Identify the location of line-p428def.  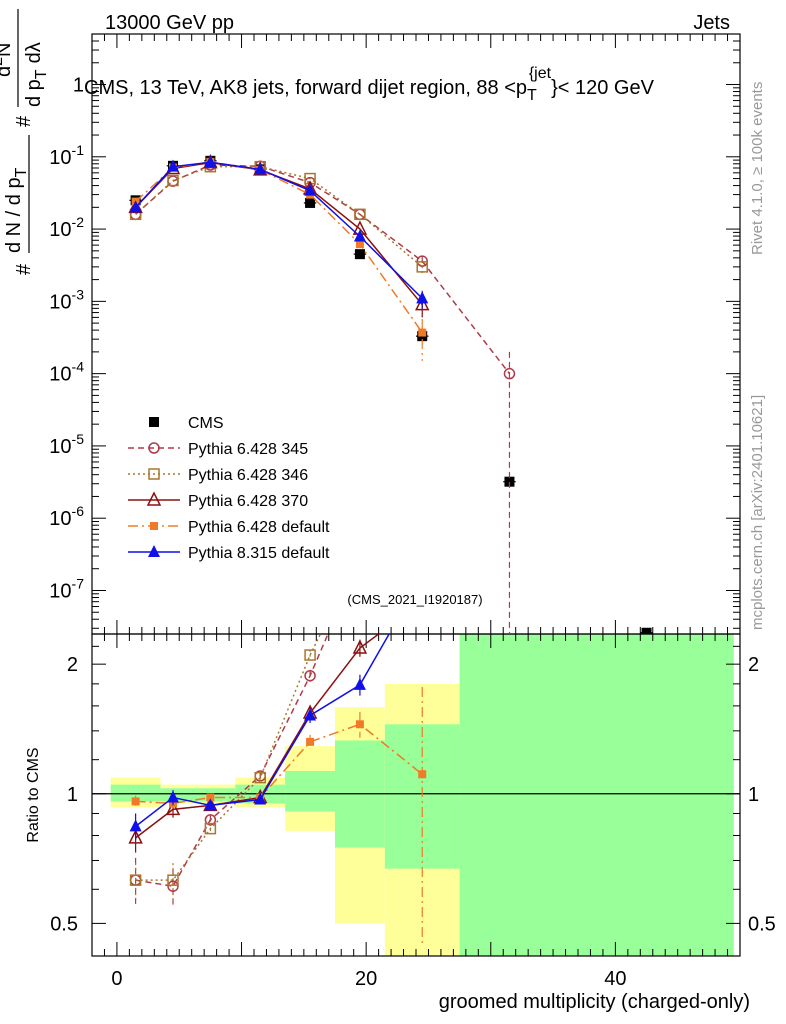
(279, 247).